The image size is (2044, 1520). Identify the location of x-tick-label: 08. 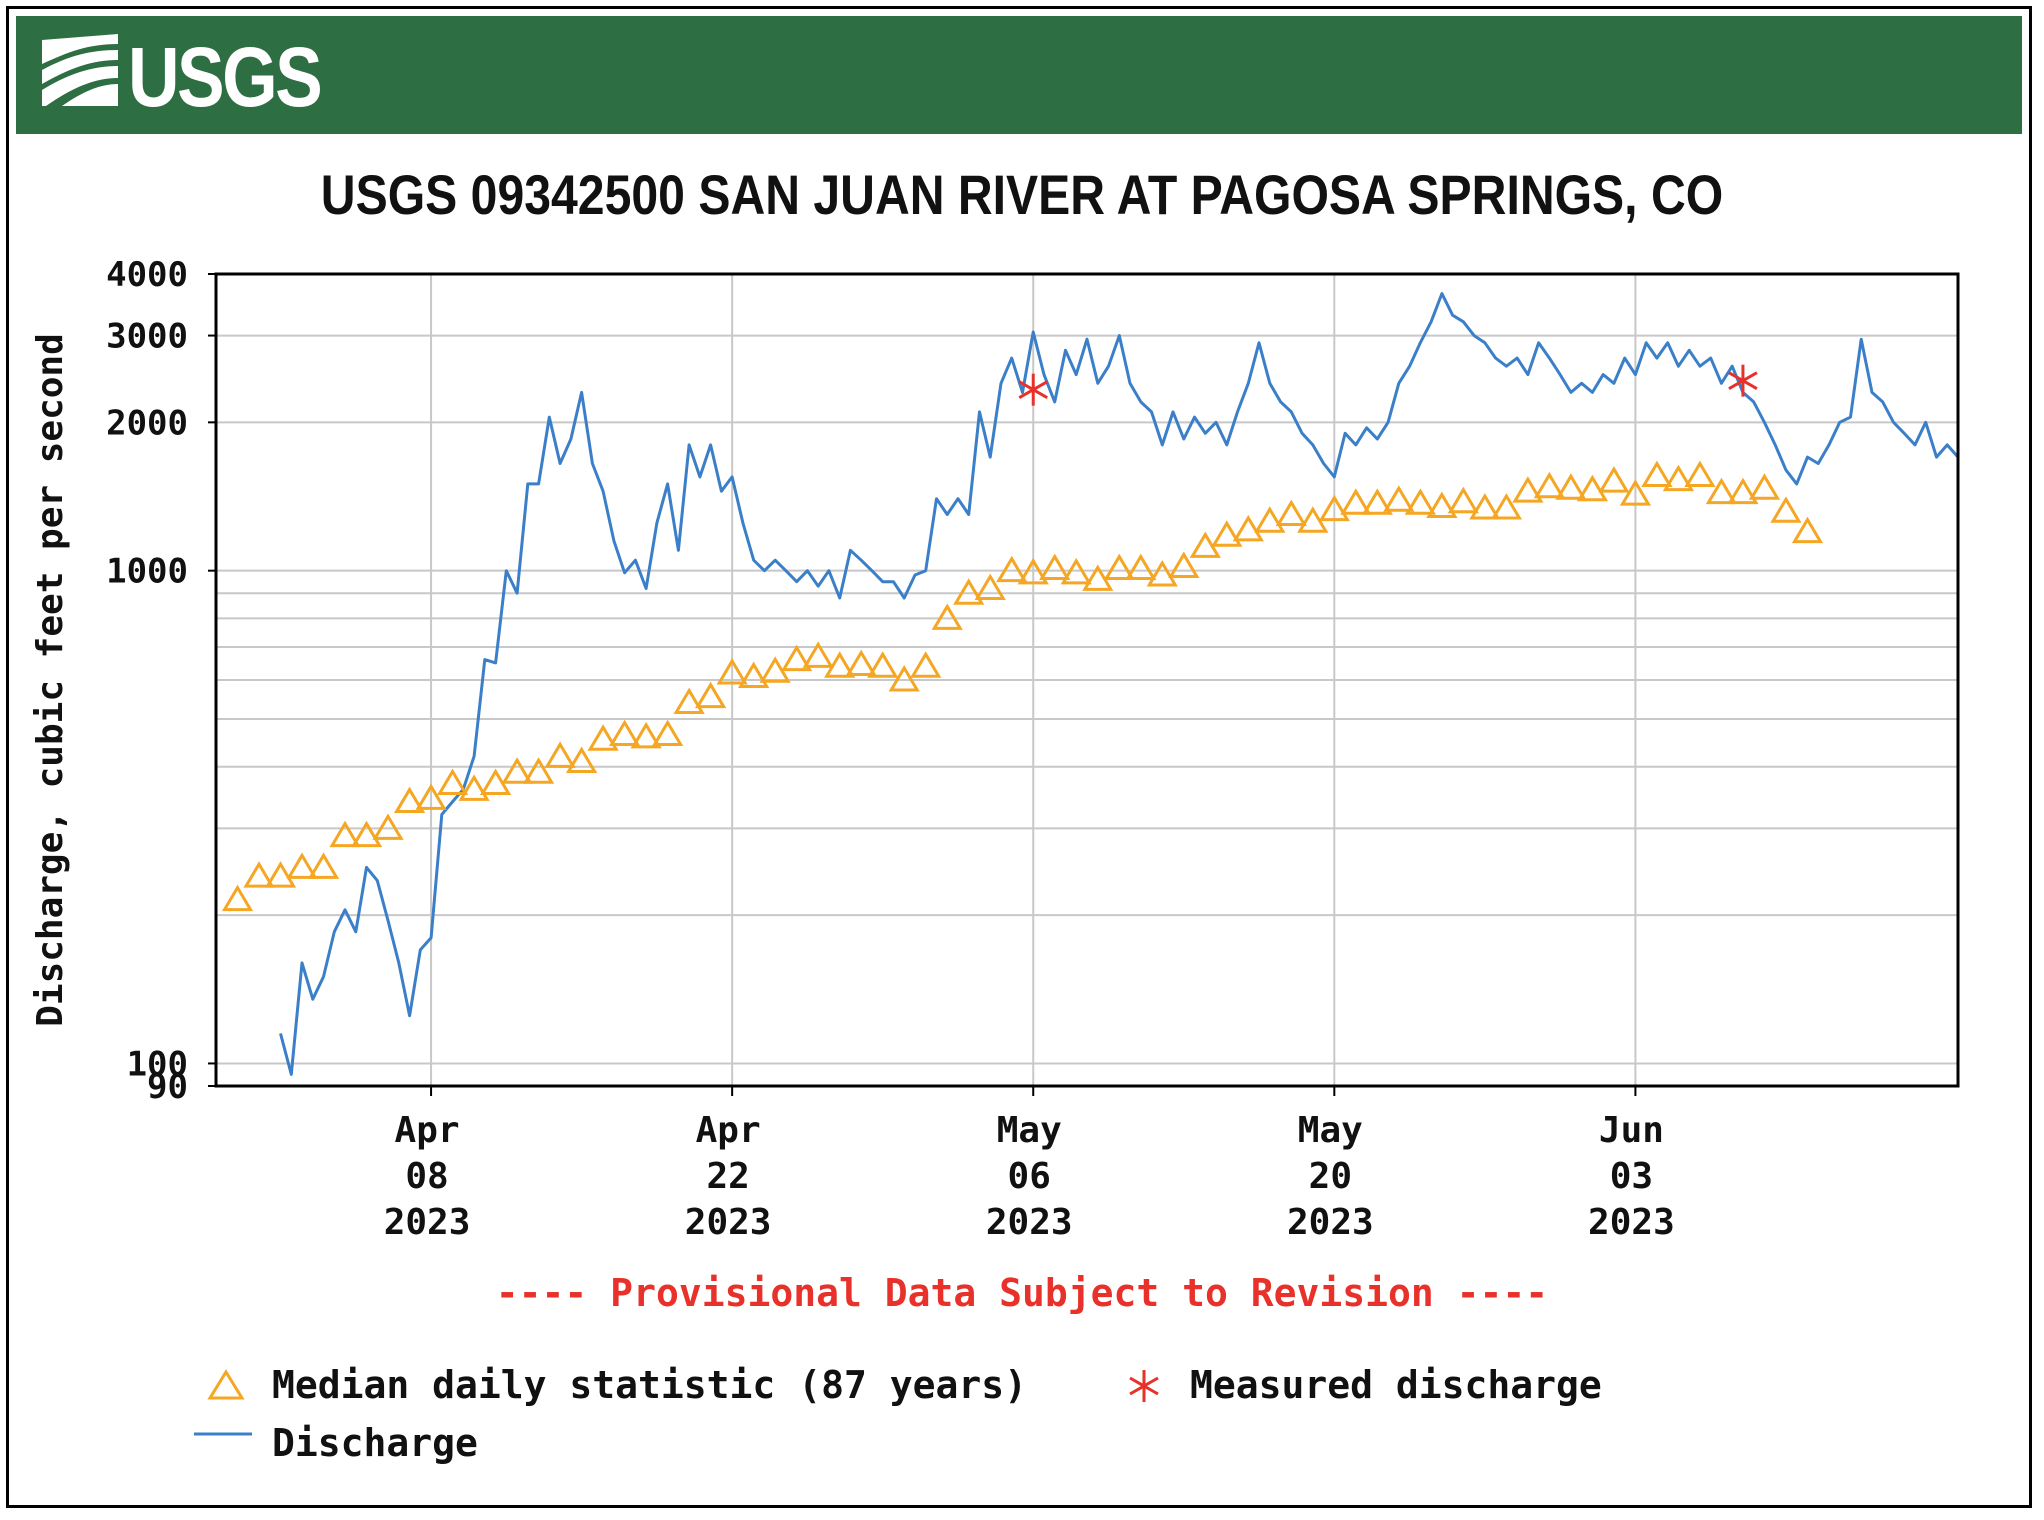
(426, 1176).